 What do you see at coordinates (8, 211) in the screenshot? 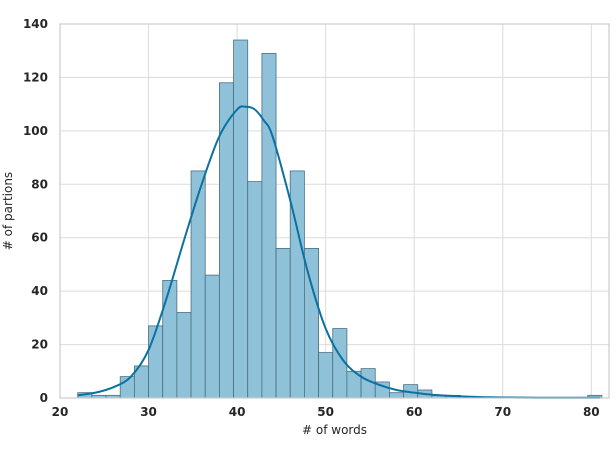
I see `y-axis-label: # of partions` at bounding box center [8, 211].